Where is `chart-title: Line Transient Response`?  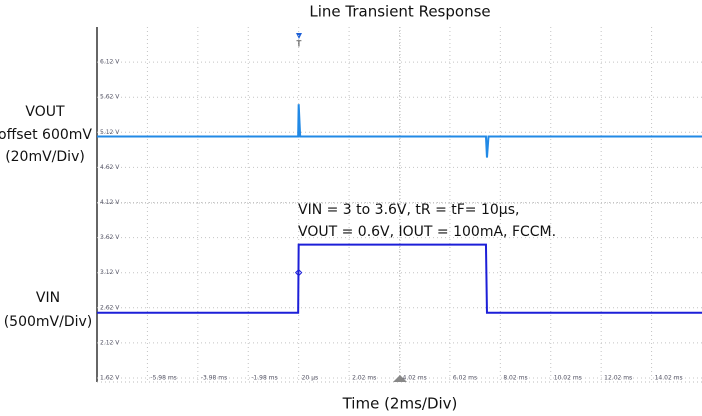
chart-title: Line Transient Response is located at coordinates (399, 12).